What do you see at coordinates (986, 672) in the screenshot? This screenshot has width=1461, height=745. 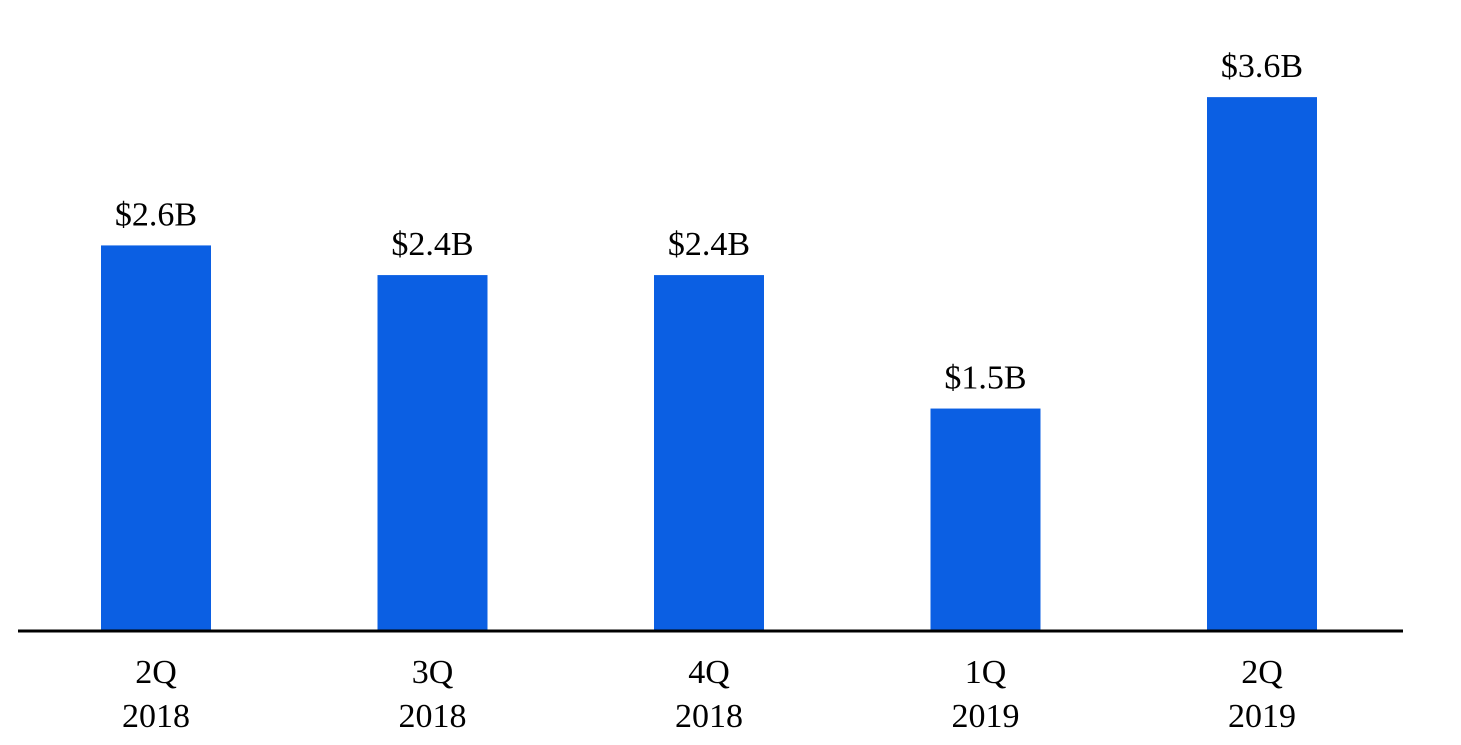 I see `x-tick-label-quarter: 1Q` at bounding box center [986, 672].